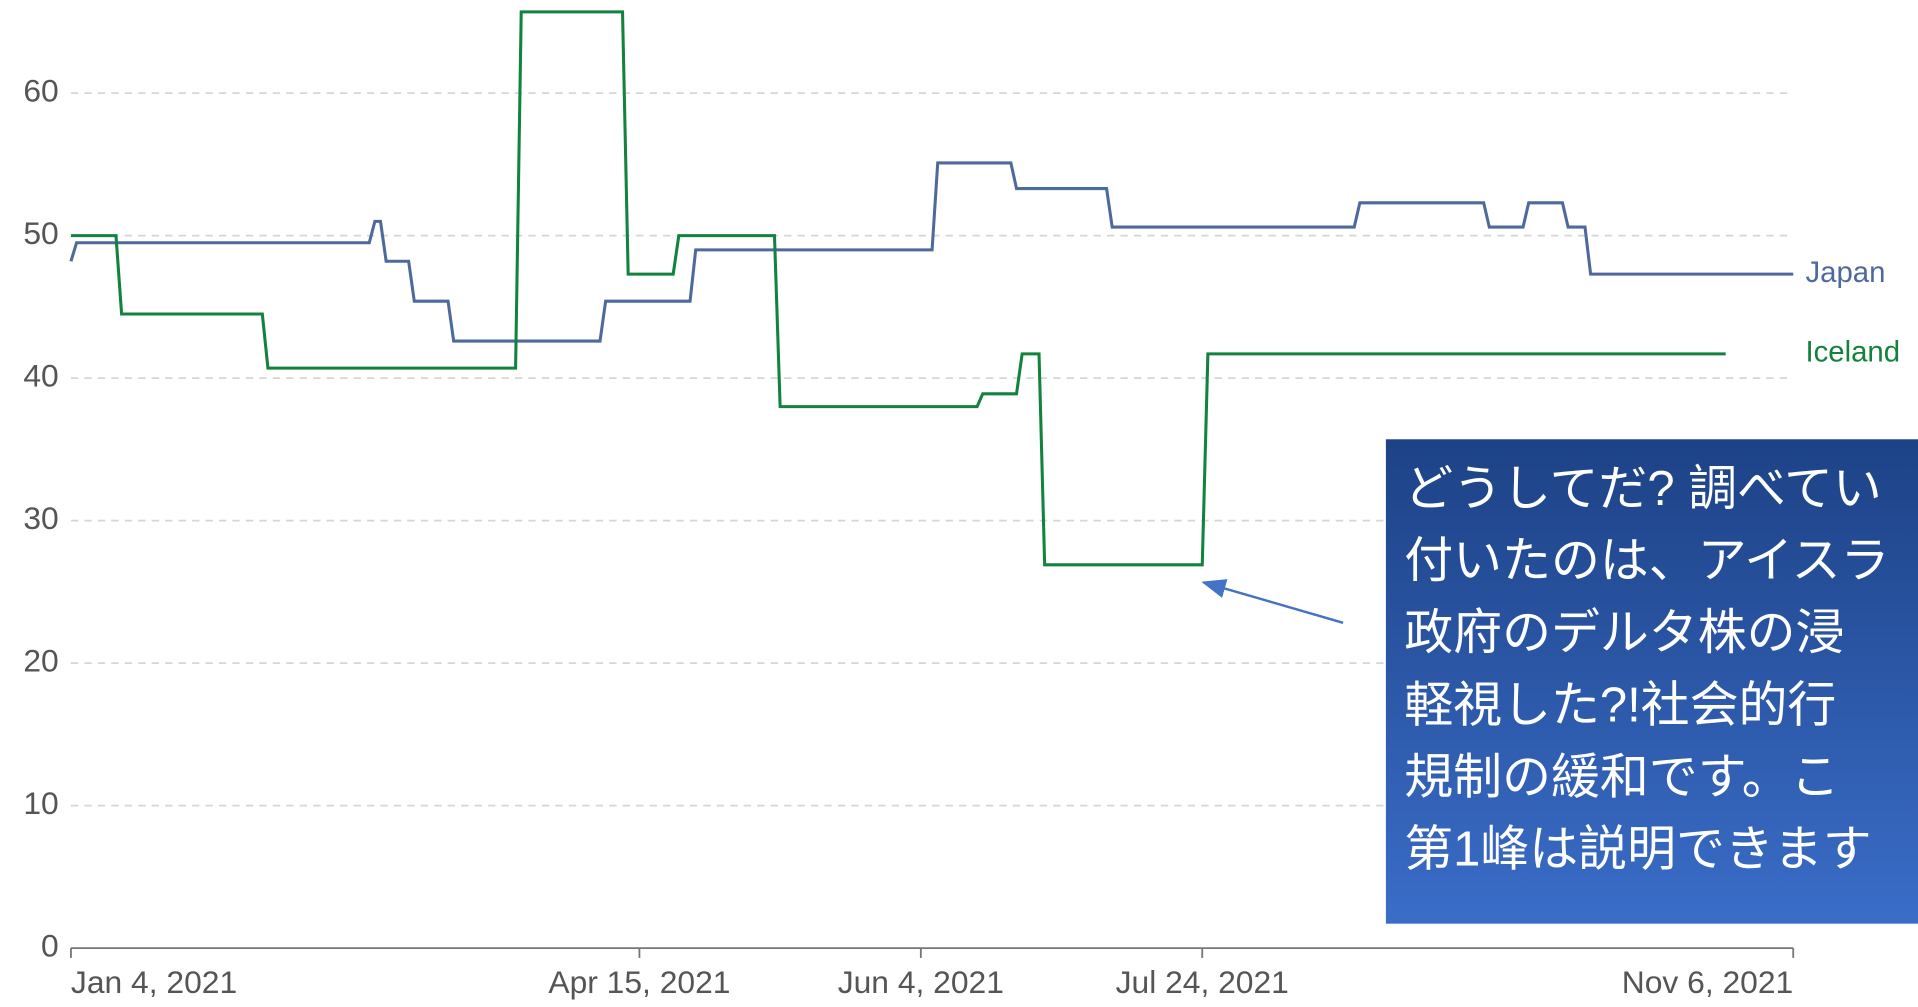  What do you see at coordinates (1272, 601) in the screenshot?
I see `annotation-arrow` at bounding box center [1272, 601].